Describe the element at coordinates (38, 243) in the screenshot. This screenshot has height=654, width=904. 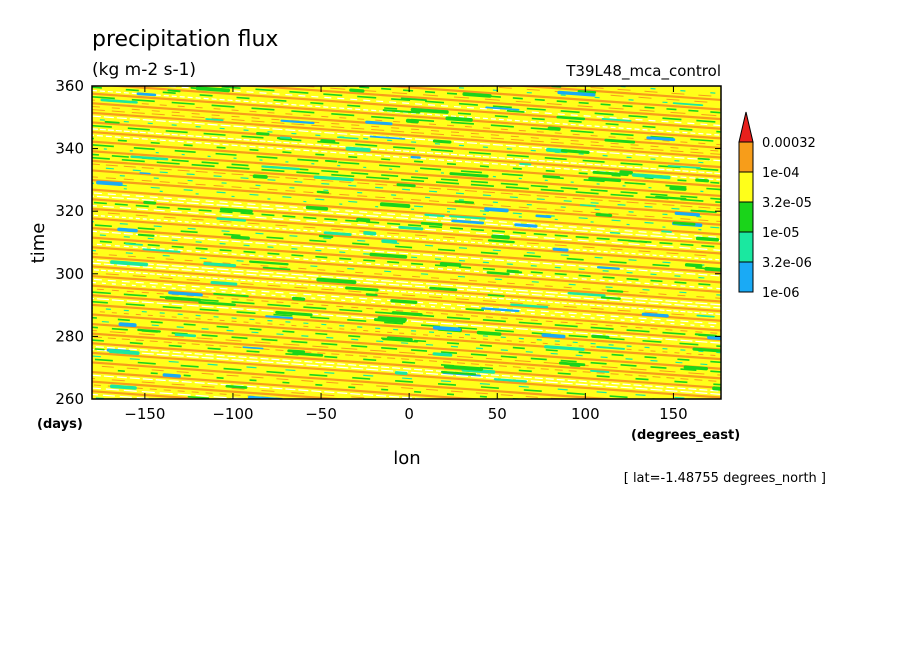
I see `y-axis-label: time` at that location.